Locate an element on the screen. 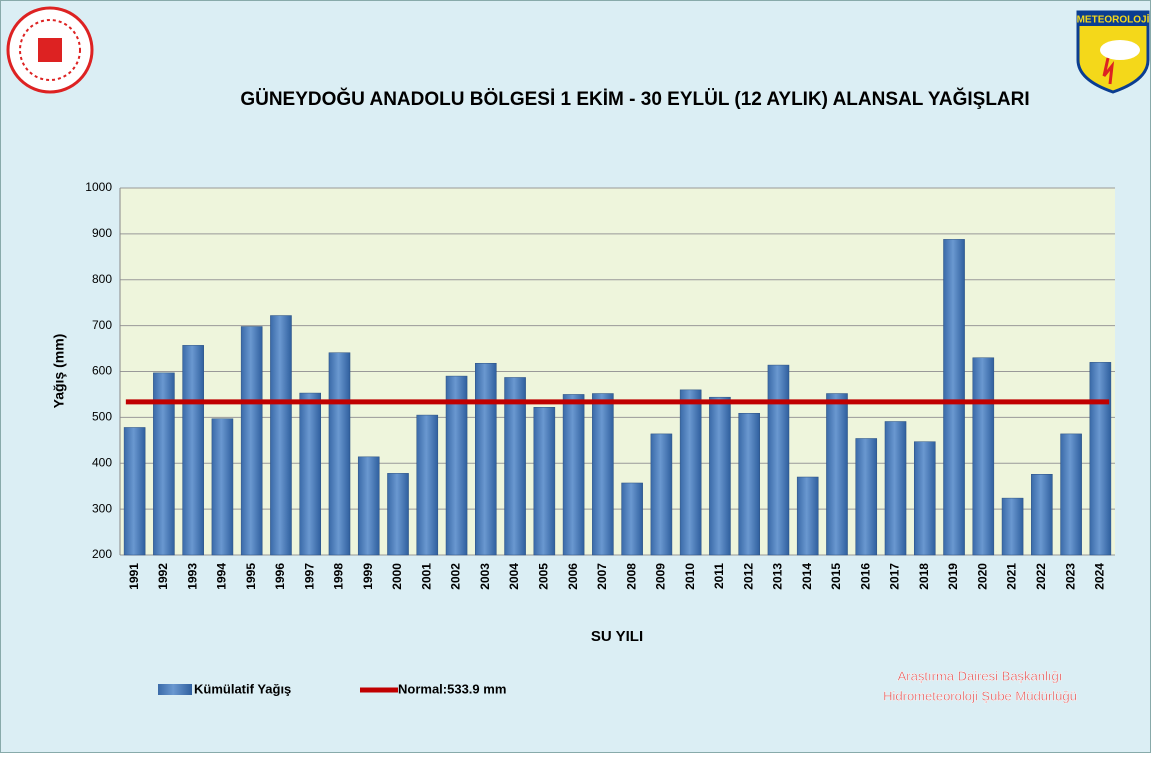  x-tick-label: 2019 is located at coordinates (953, 576).